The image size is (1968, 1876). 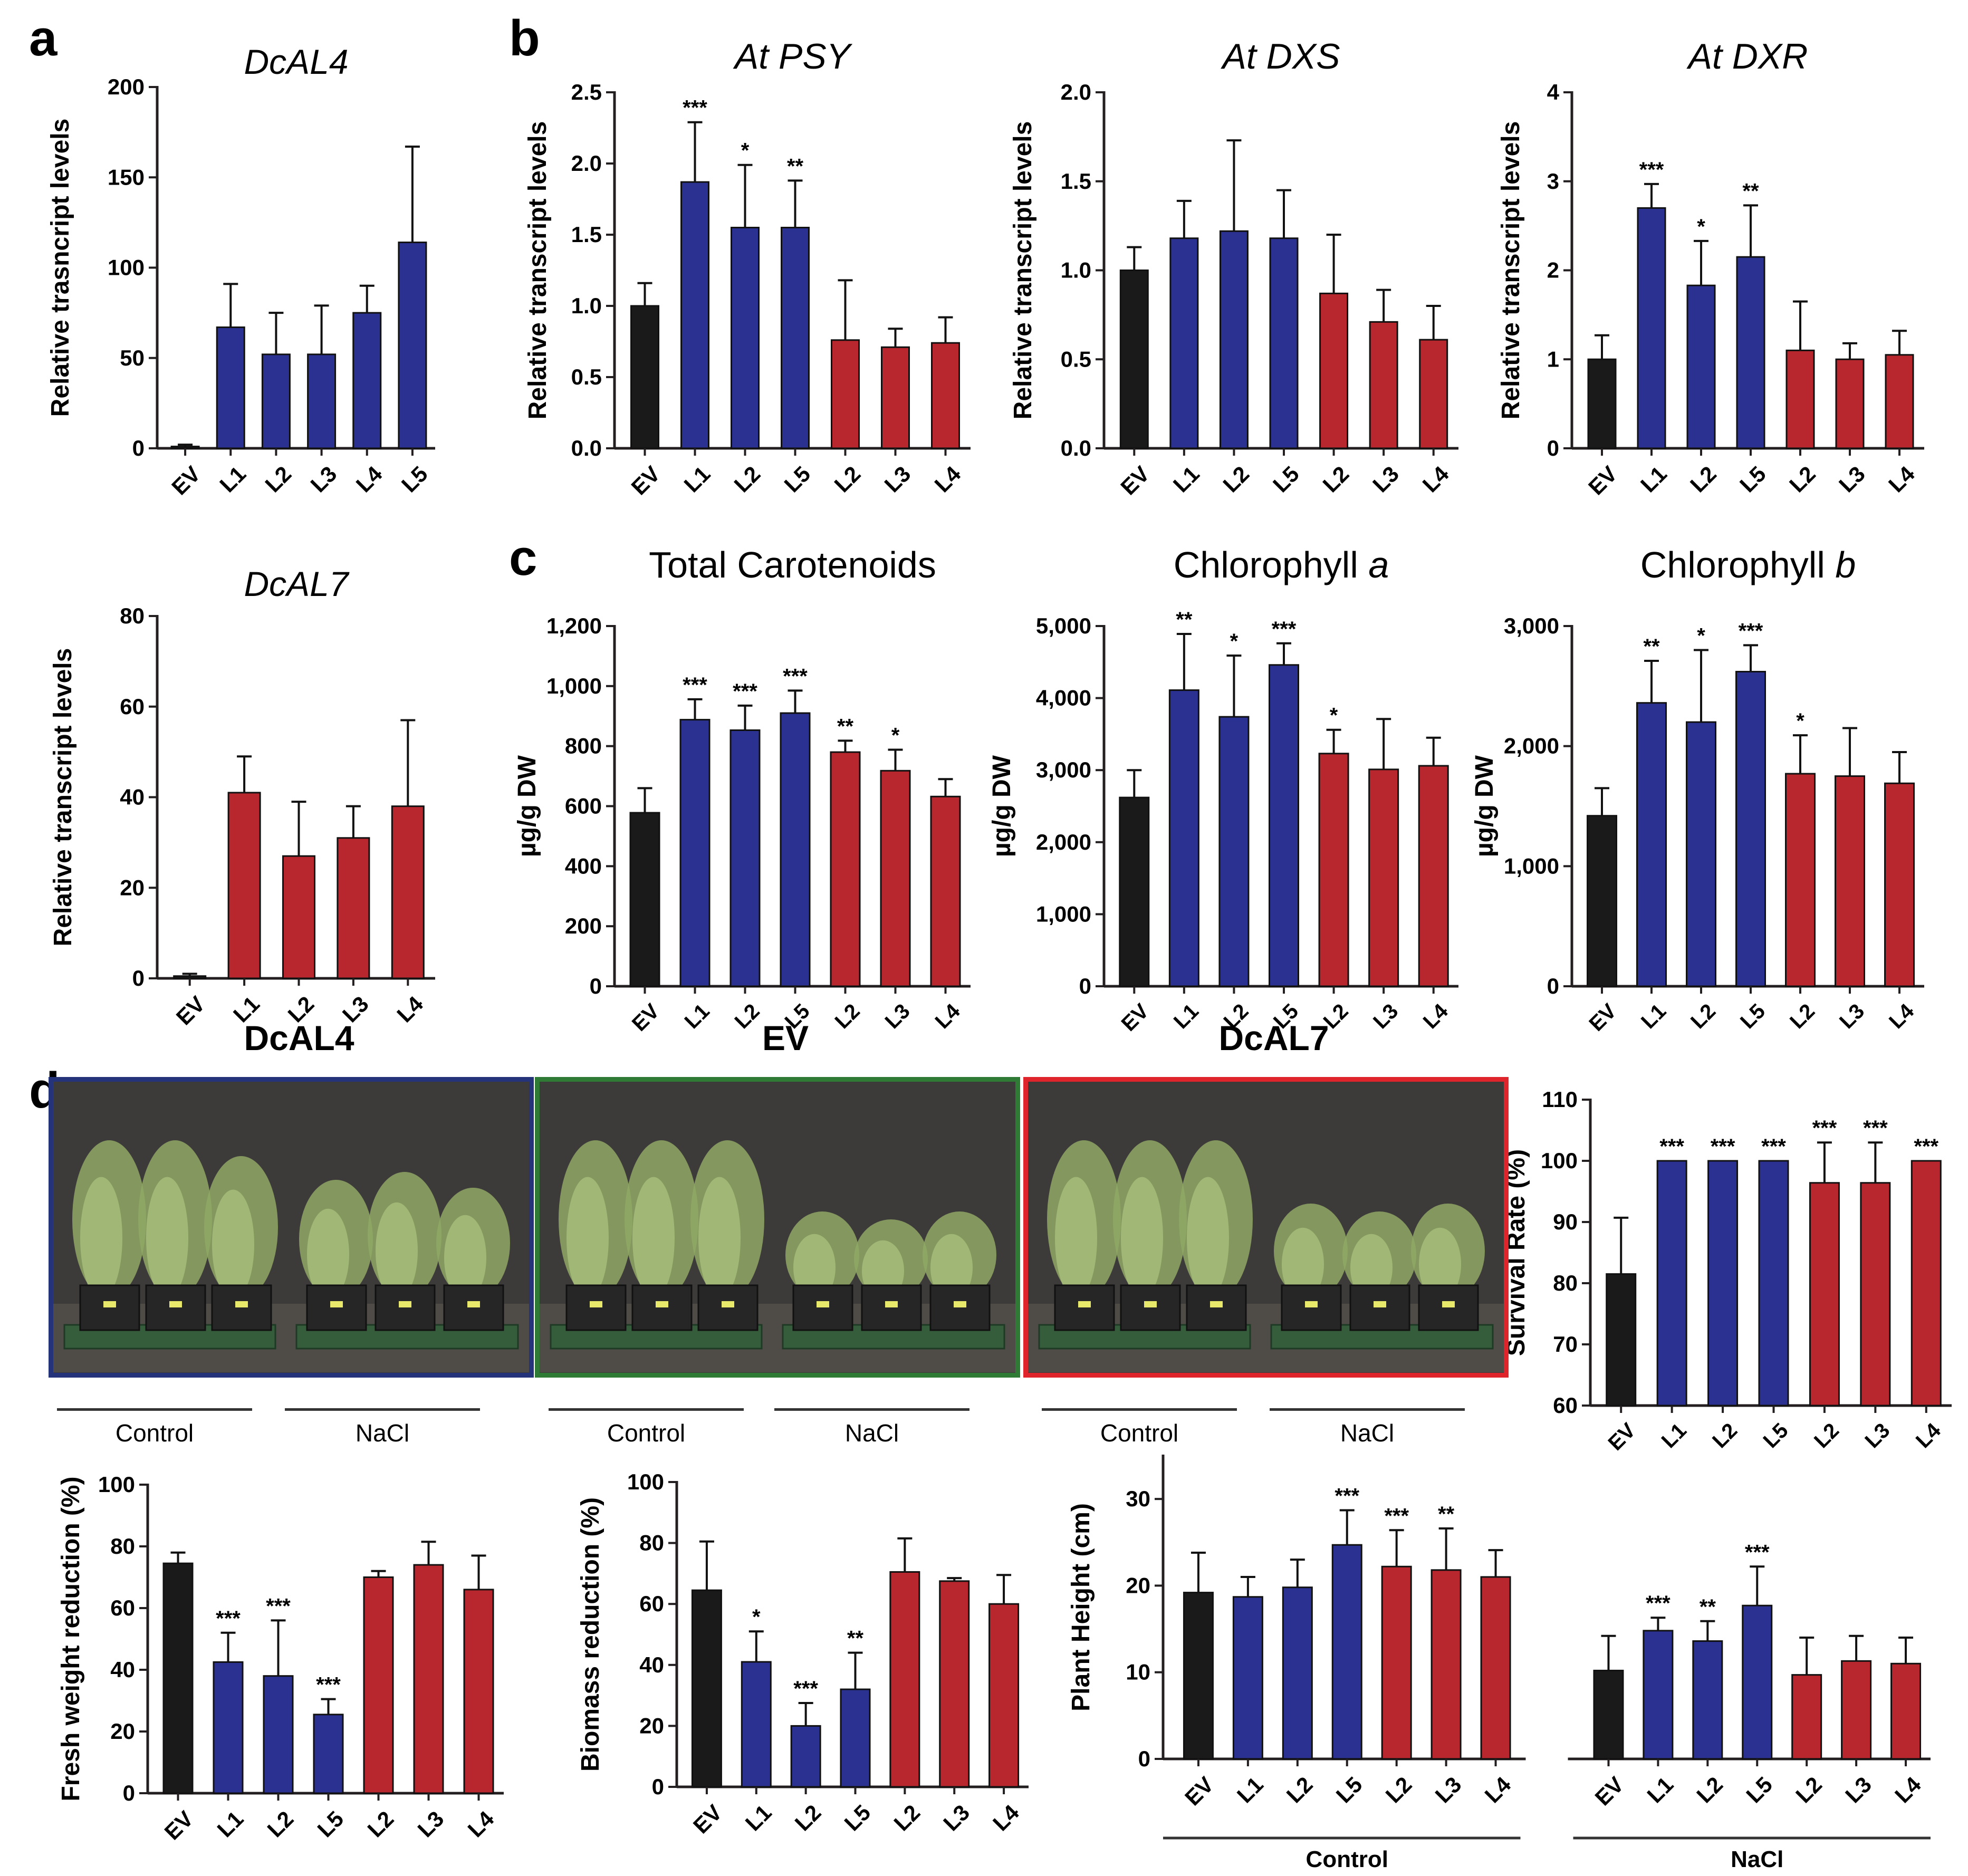 What do you see at coordinates (583, 806) in the screenshot?
I see `y-tick-label: 600` at bounding box center [583, 806].